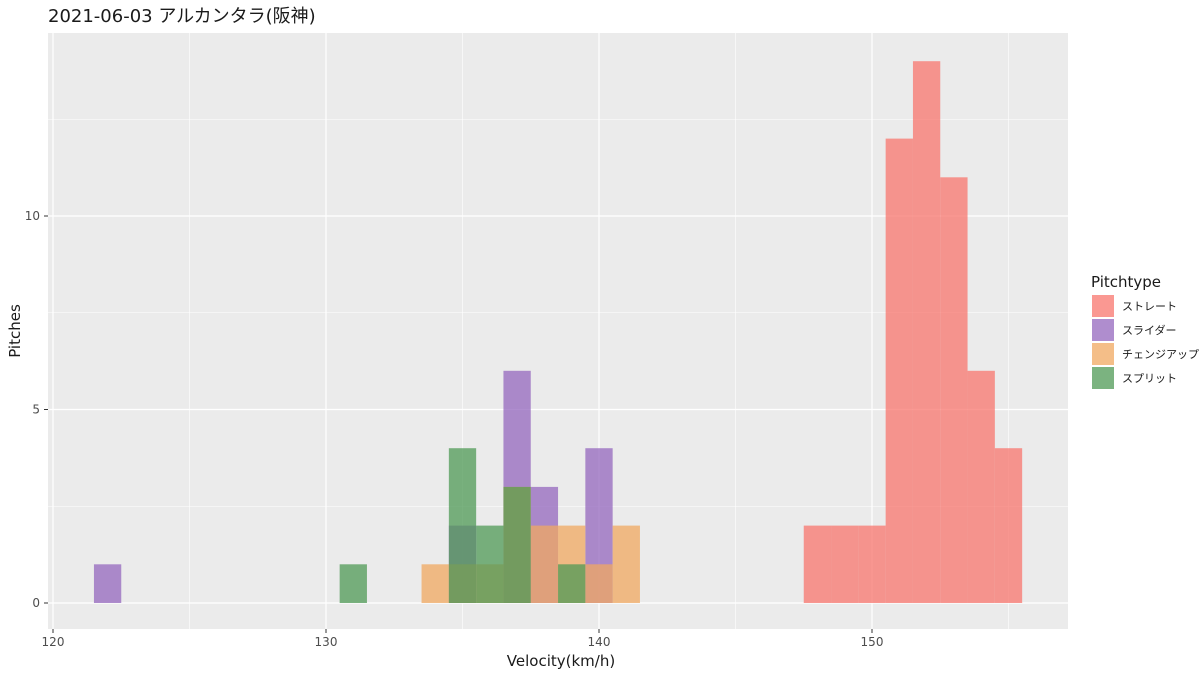 The image size is (1200, 675). I want to click on legend-label: スライダー, so click(1149, 330).